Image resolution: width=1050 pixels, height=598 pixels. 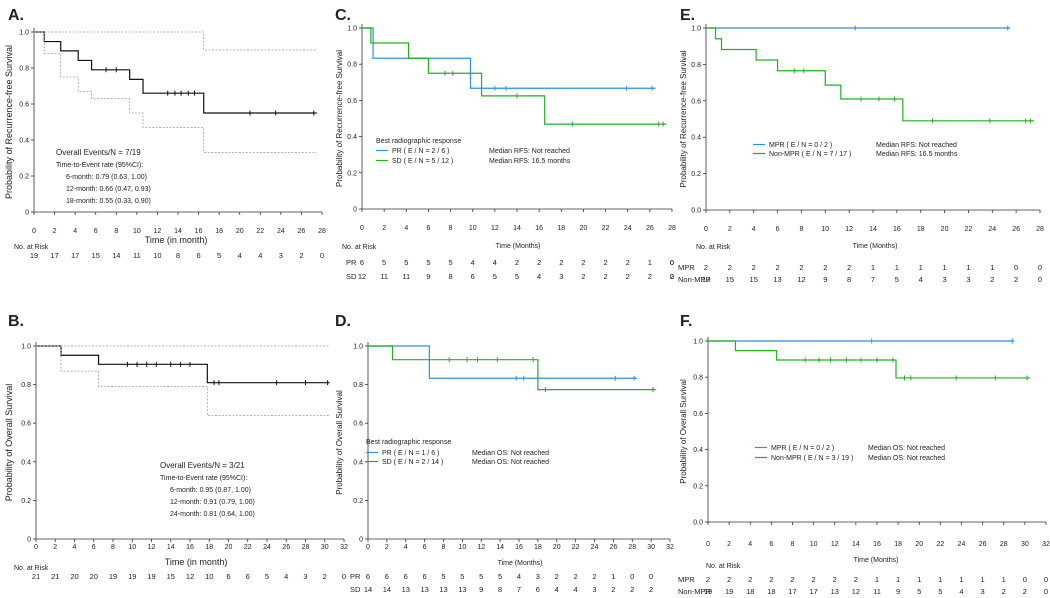 What do you see at coordinates (16, 321) in the screenshot?
I see `panel-label: B.` at bounding box center [16, 321].